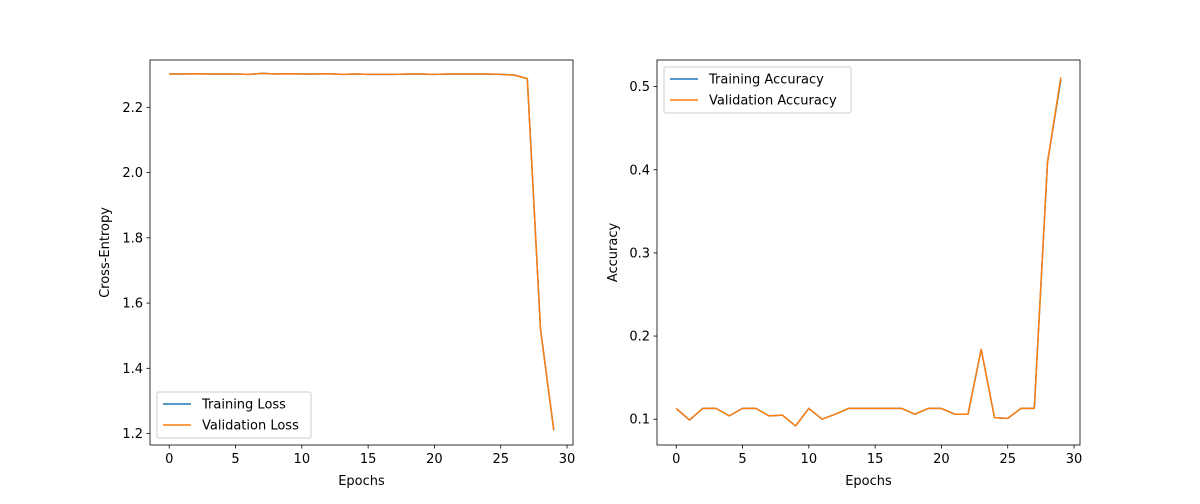 The height and width of the screenshot is (504, 1200). I want to click on legend-label: Validation Loss, so click(250, 426).